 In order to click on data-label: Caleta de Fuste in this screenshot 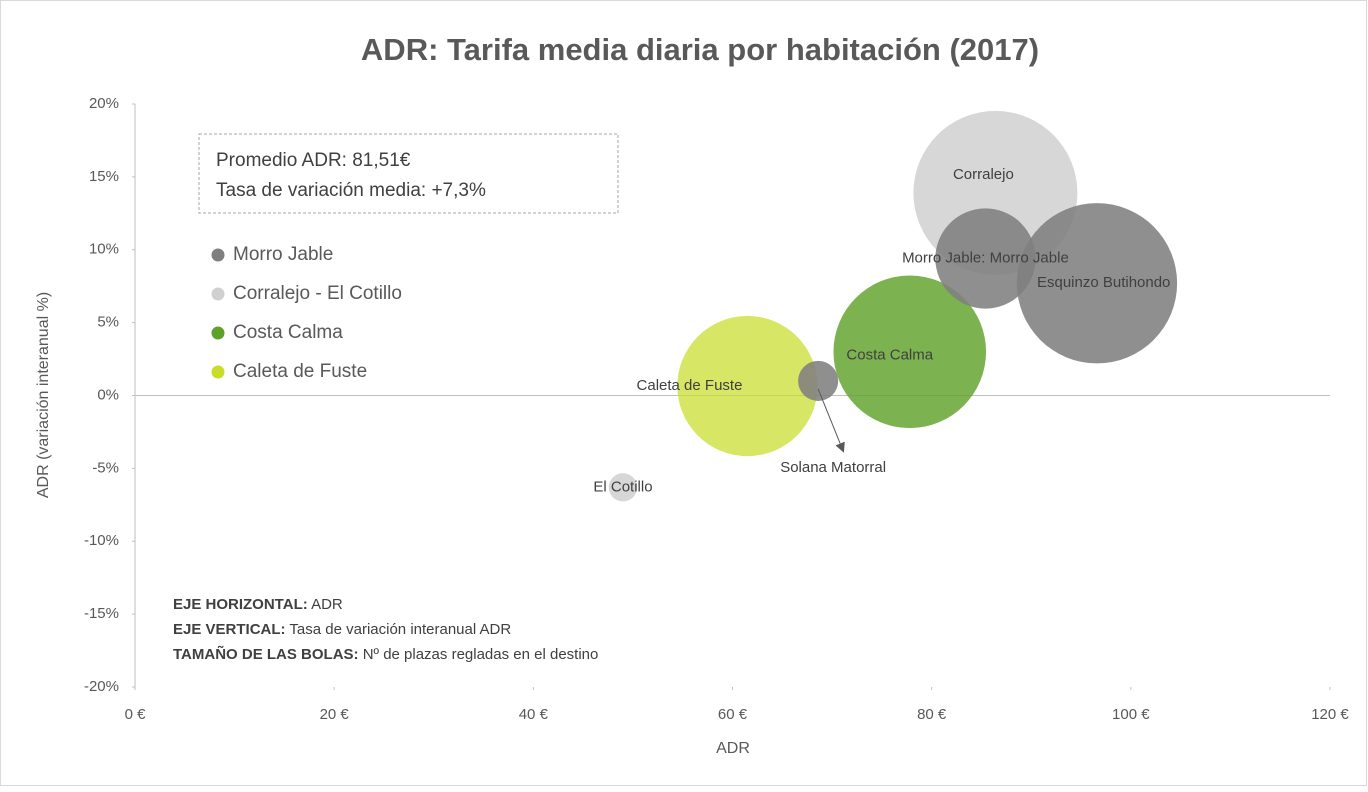, I will do `click(690, 385)`.